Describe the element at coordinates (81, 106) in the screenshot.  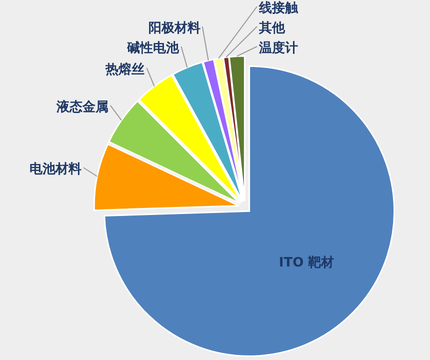
I see `slice-label: 液态金属` at that location.